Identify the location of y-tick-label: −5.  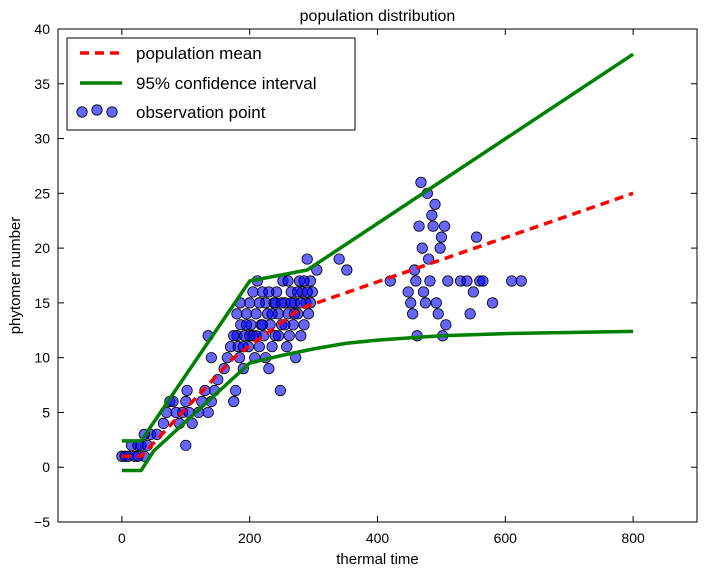
(42, 522).